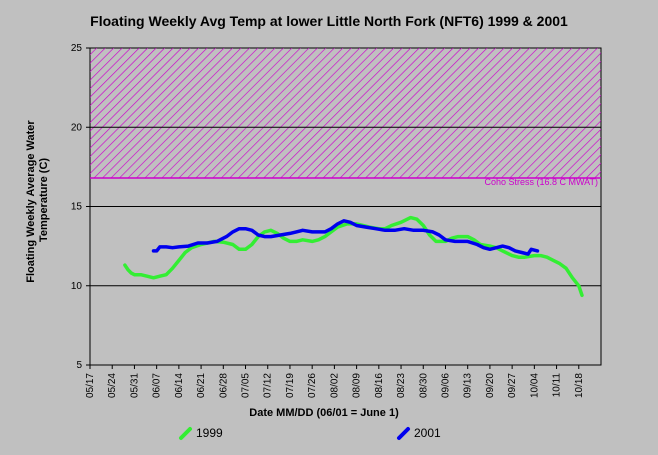 Image resolution: width=658 pixels, height=455 pixels. What do you see at coordinates (77, 207) in the screenshot?
I see `y-tick-label-15: 15` at bounding box center [77, 207].